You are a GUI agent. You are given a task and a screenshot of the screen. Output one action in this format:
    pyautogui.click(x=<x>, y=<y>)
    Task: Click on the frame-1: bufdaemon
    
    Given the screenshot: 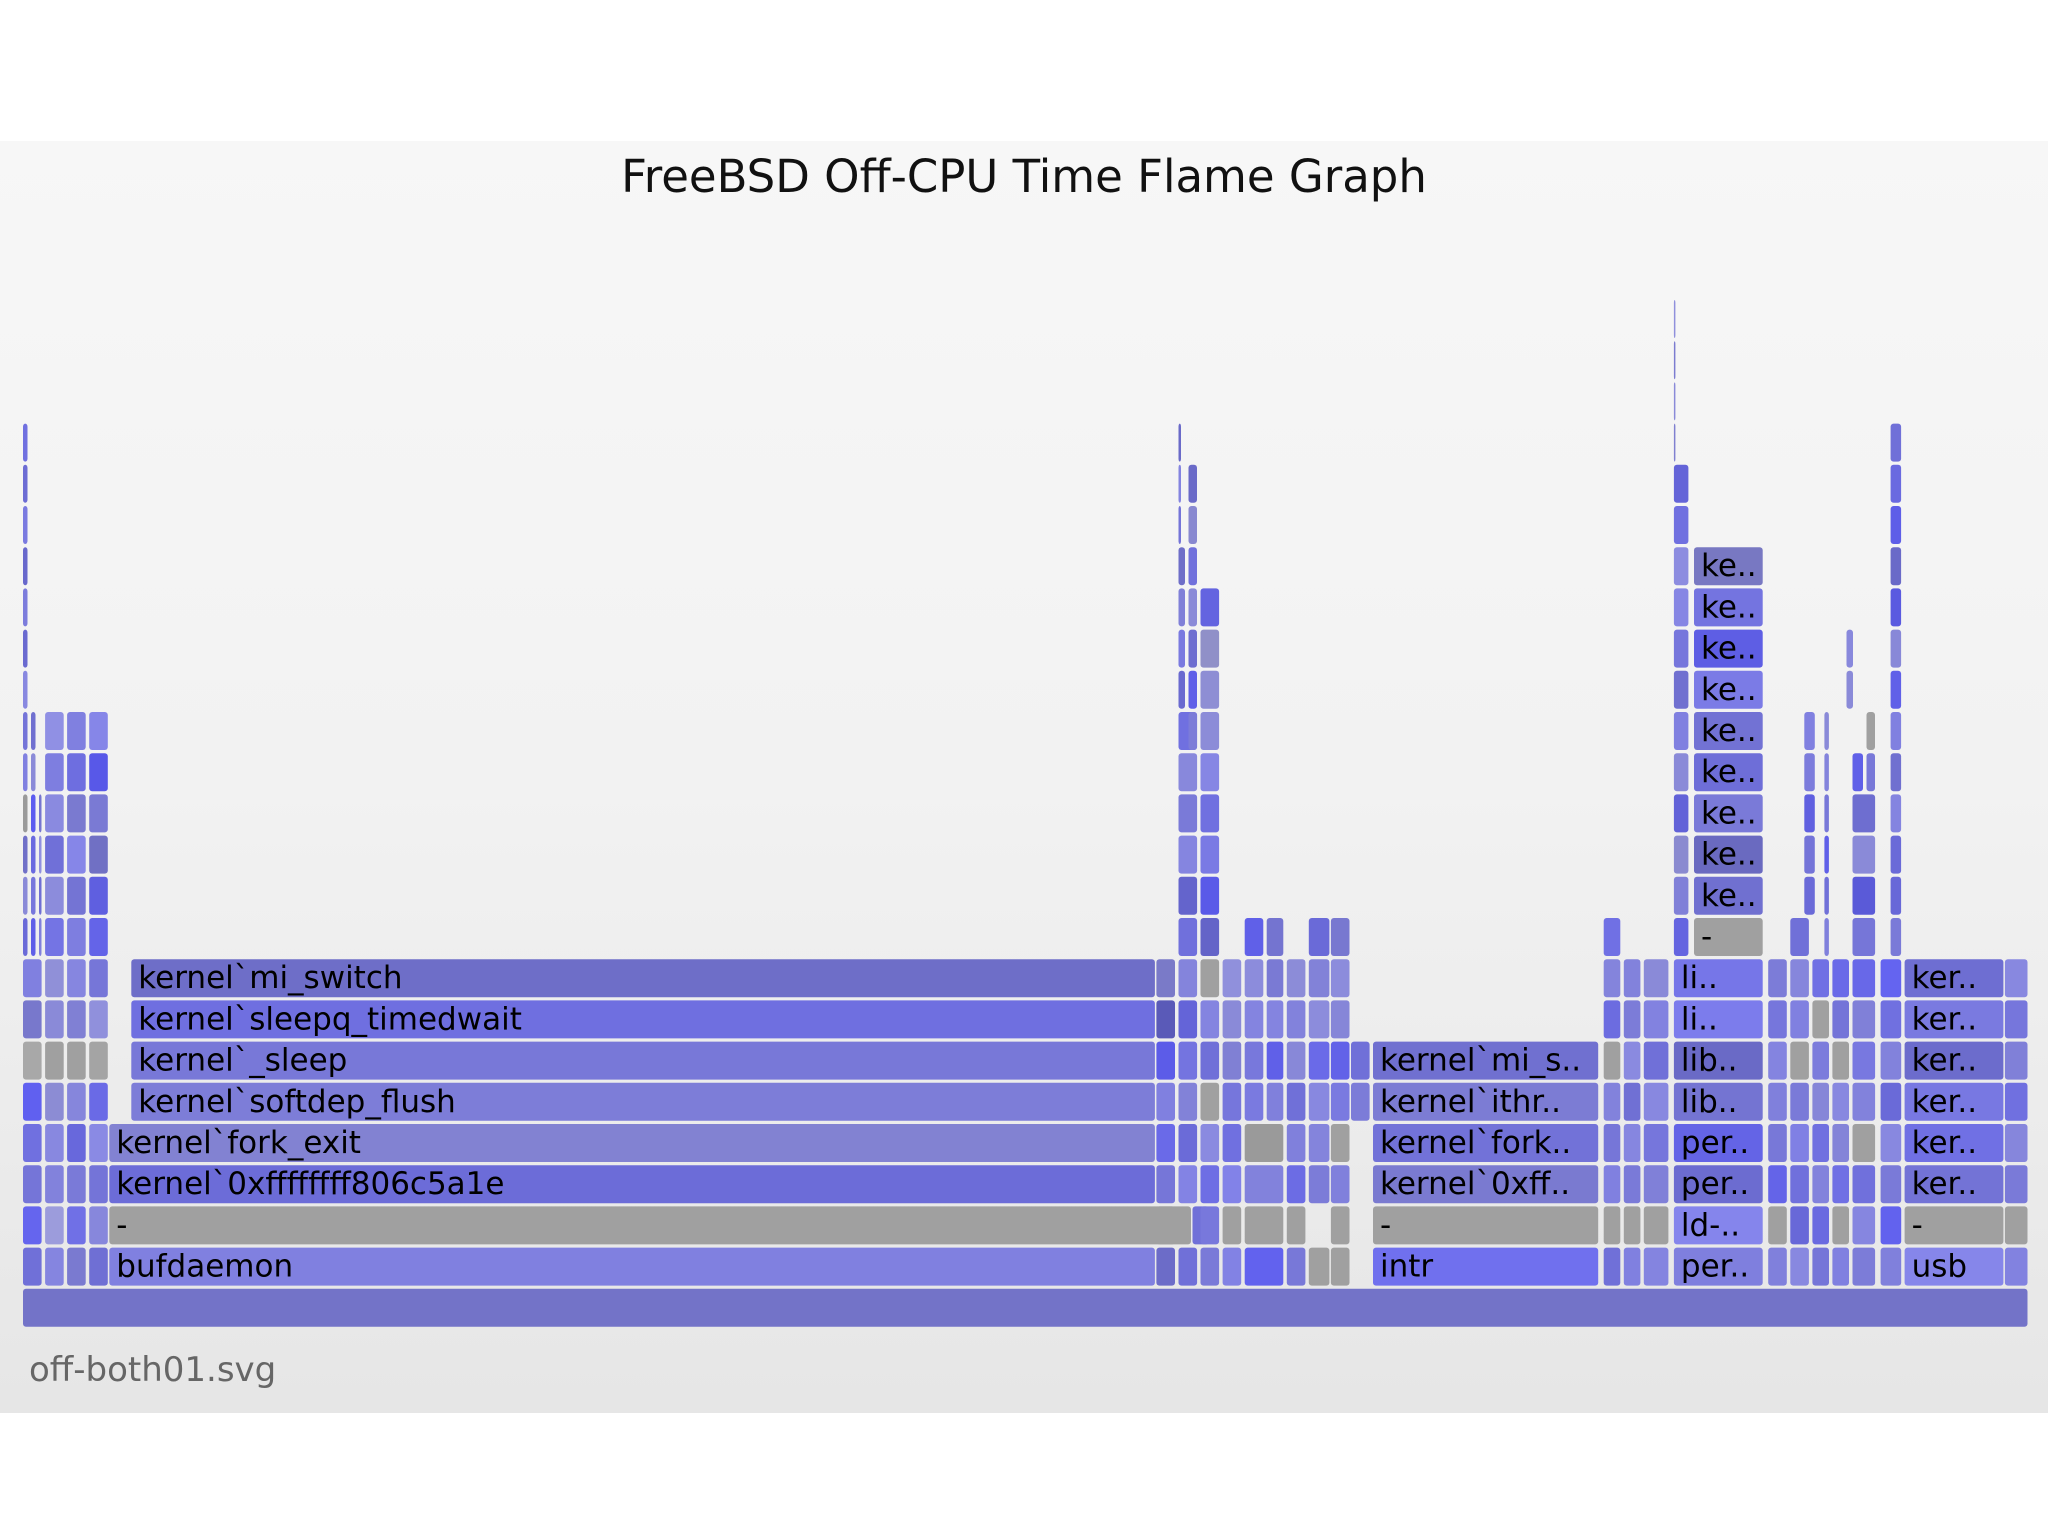 What is the action you would take?
    pyautogui.click(x=632, y=1266)
    